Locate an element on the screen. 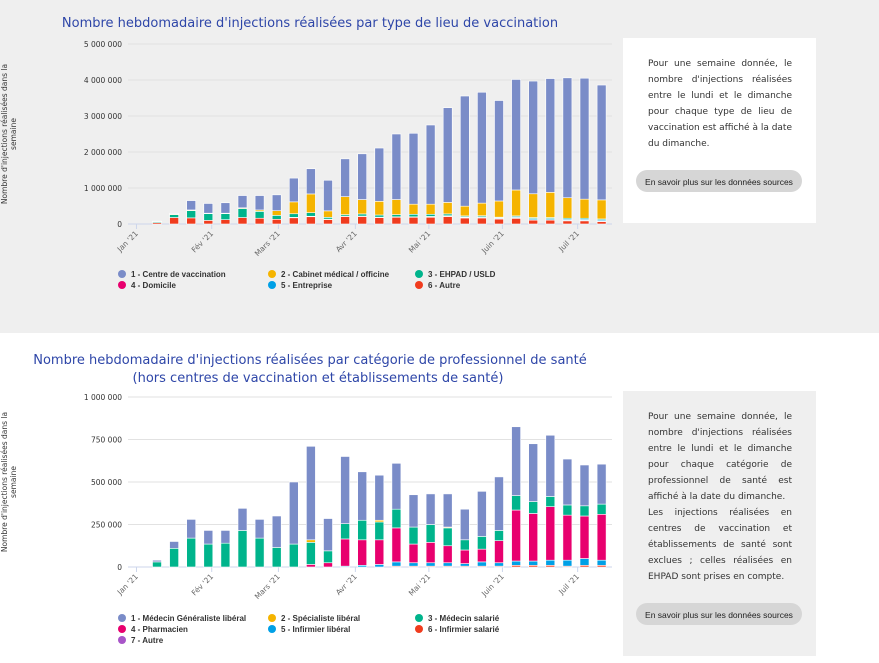 The image size is (879, 663). legend-item: 3 - EHPAD / USLD is located at coordinates (455, 274).